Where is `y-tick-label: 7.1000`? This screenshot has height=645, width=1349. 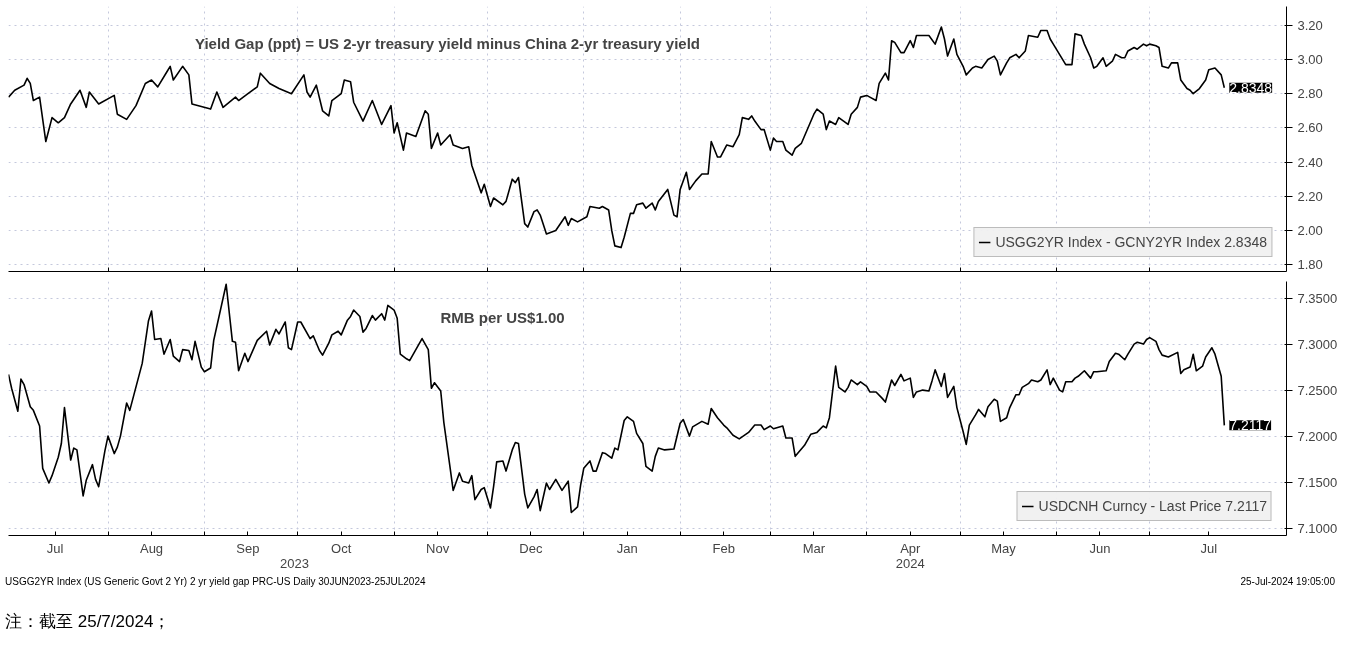
y-tick-label: 7.1000 is located at coordinates (1317, 528).